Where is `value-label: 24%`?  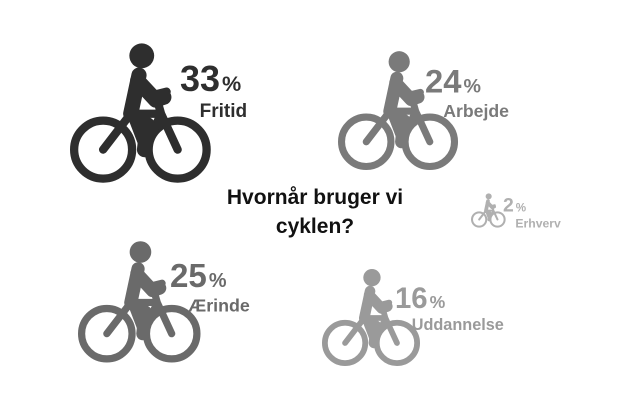
value-label: 24% is located at coordinates (453, 81).